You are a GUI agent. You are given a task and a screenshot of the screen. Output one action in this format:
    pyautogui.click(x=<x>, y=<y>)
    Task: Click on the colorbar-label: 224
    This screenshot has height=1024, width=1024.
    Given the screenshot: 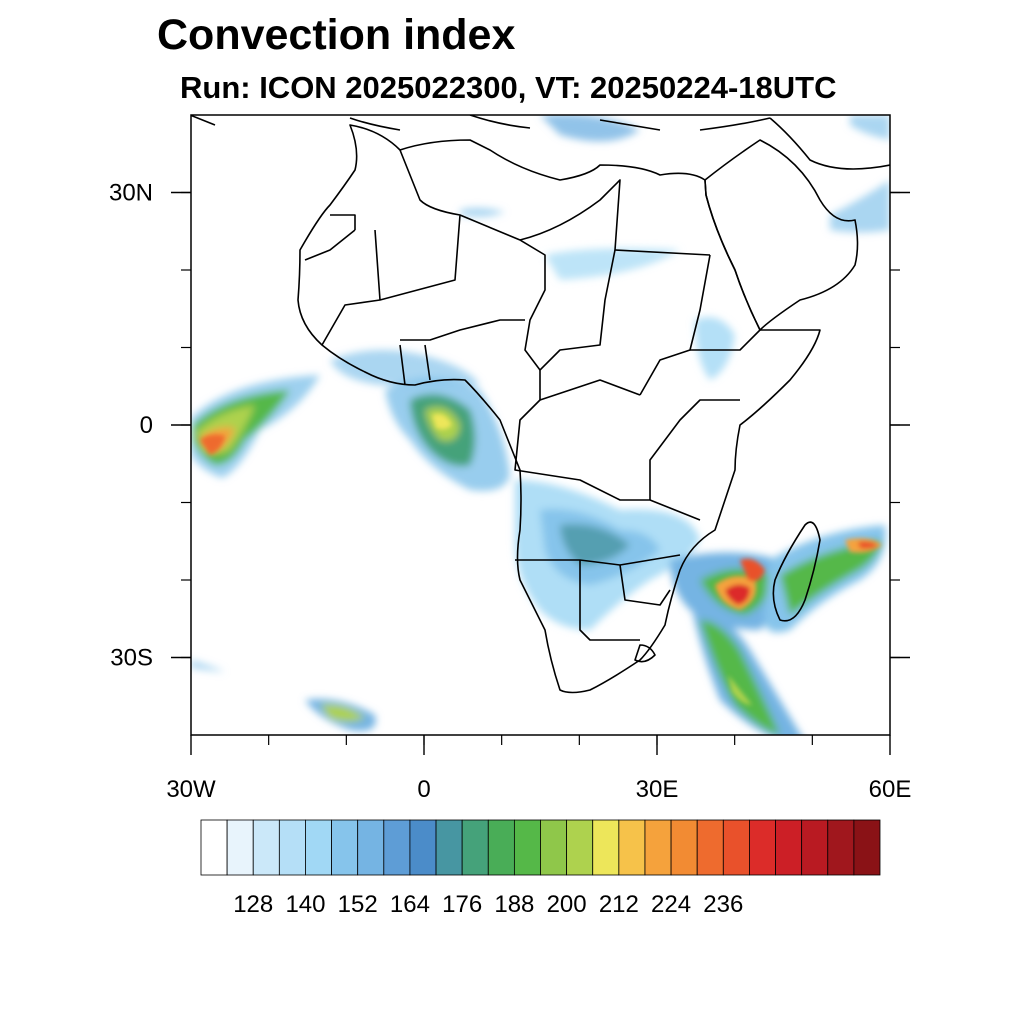 What is the action you would take?
    pyautogui.click(x=671, y=904)
    